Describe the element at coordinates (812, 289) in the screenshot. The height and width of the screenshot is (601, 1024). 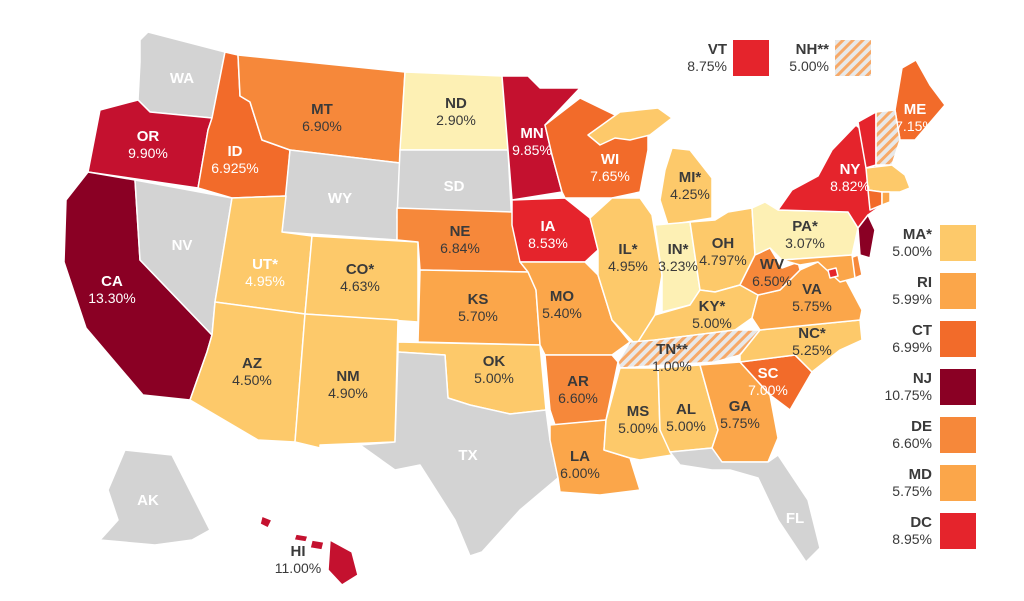
I see `label-va-abbr: VA` at that location.